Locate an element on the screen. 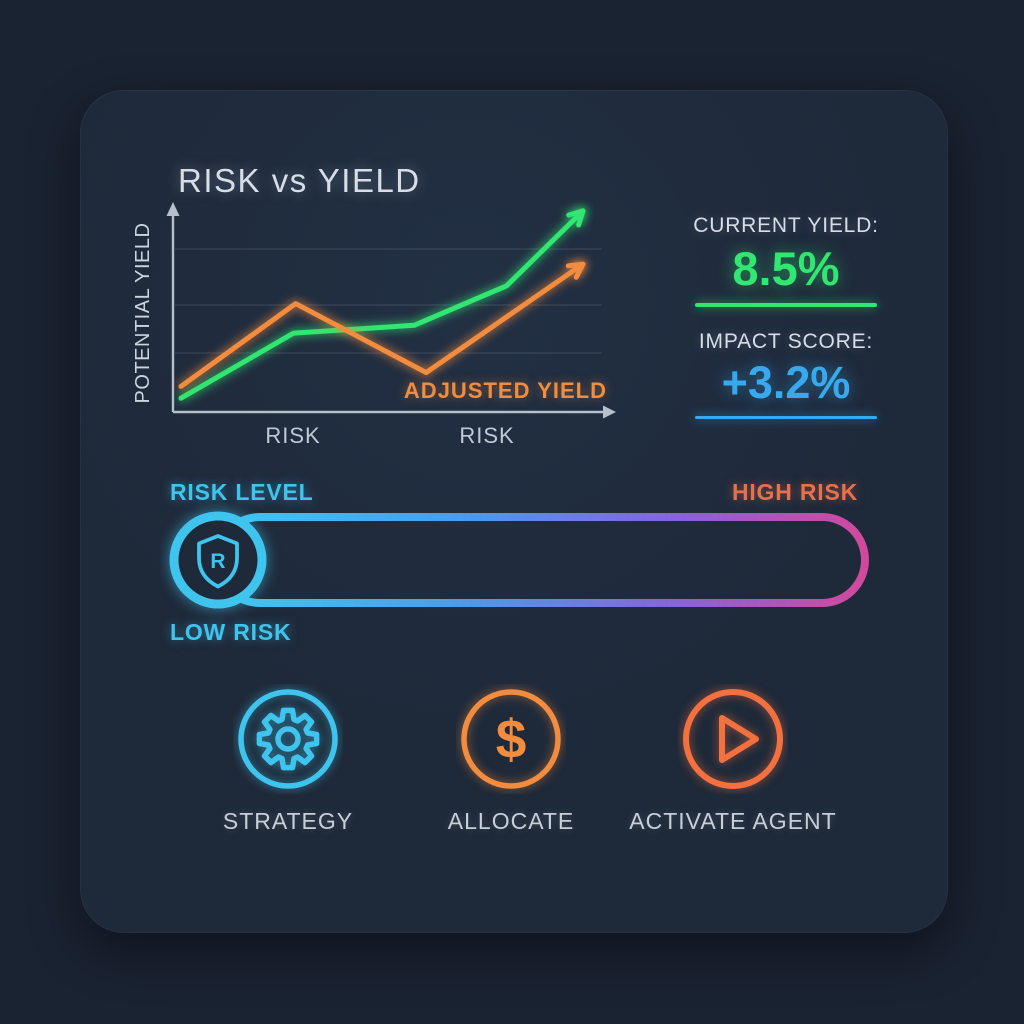  chart-gridlines is located at coordinates (388, 301).